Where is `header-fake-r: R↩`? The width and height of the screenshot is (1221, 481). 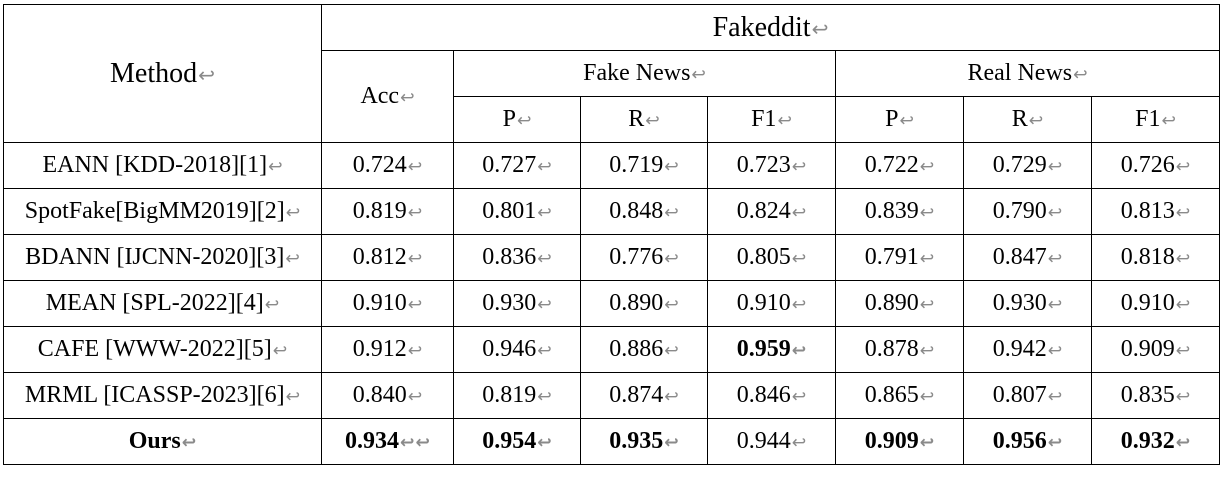 header-fake-r: R↩ is located at coordinates (644, 119).